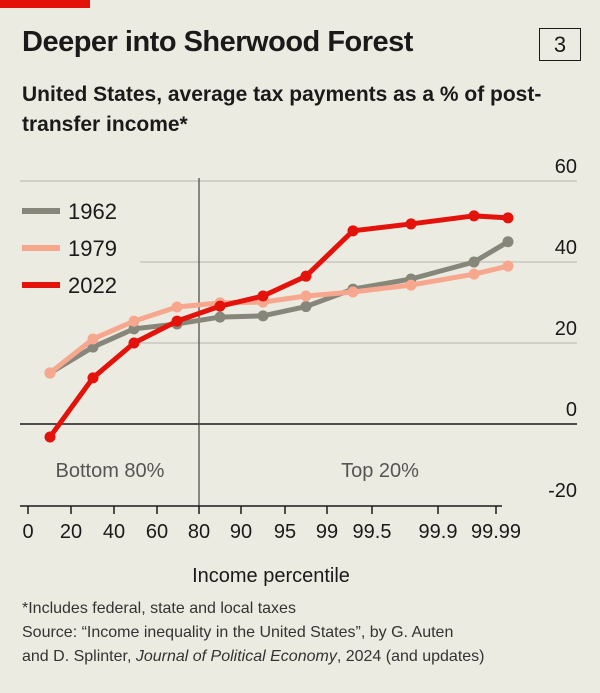 The height and width of the screenshot is (693, 600). What do you see at coordinates (79, 656) in the screenshot?
I see `source-authors: and D. Splinter,` at bounding box center [79, 656].